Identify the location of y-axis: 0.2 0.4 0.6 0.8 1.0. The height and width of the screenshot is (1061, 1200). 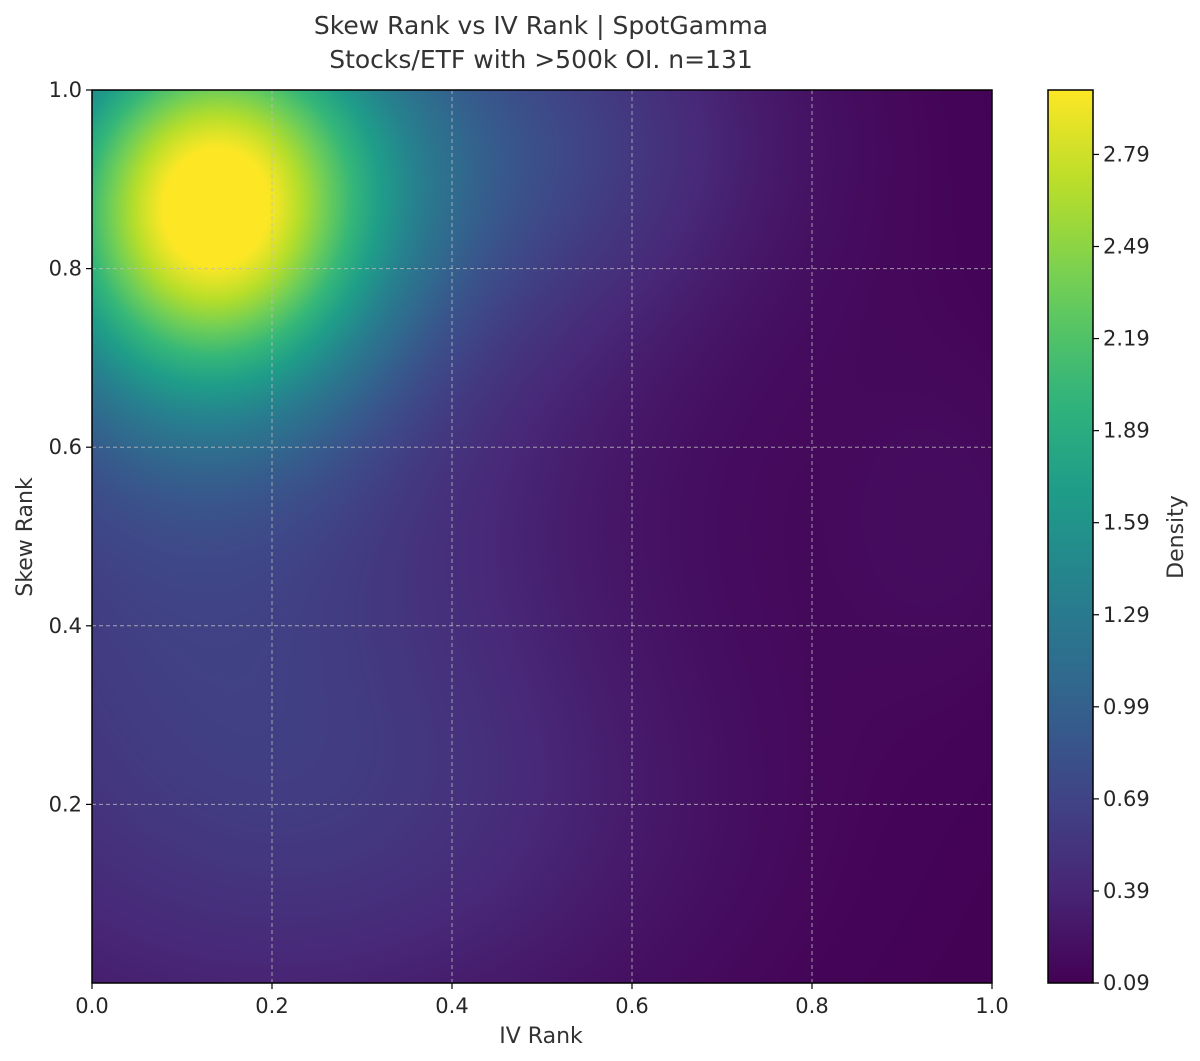
(70, 447).